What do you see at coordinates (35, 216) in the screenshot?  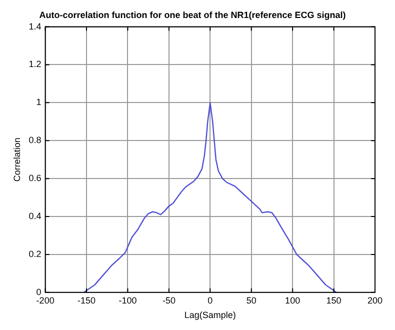 I see `y-tick-label: 0.4` at bounding box center [35, 216].